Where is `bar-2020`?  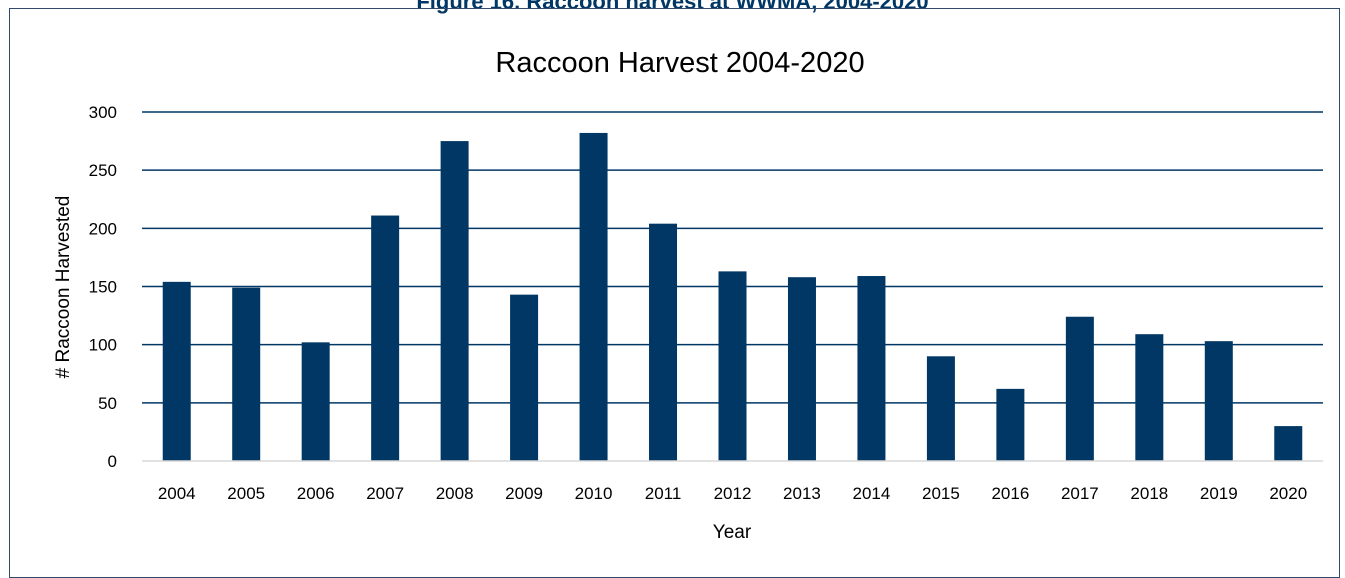 bar-2020 is located at coordinates (1288, 443).